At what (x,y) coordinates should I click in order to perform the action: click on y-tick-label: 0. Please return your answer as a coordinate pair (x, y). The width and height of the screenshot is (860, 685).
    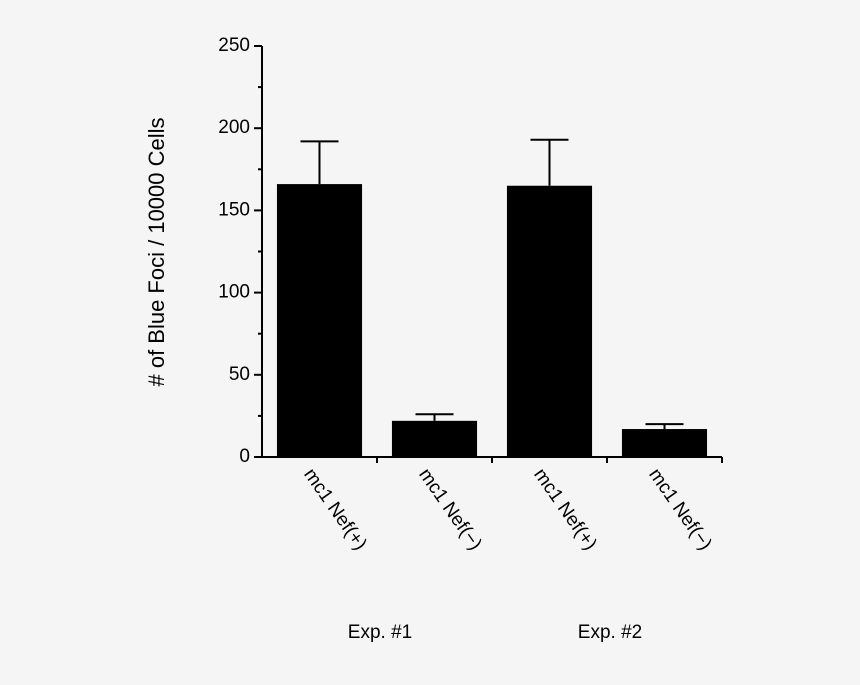
    Looking at the image, I should click on (244, 456).